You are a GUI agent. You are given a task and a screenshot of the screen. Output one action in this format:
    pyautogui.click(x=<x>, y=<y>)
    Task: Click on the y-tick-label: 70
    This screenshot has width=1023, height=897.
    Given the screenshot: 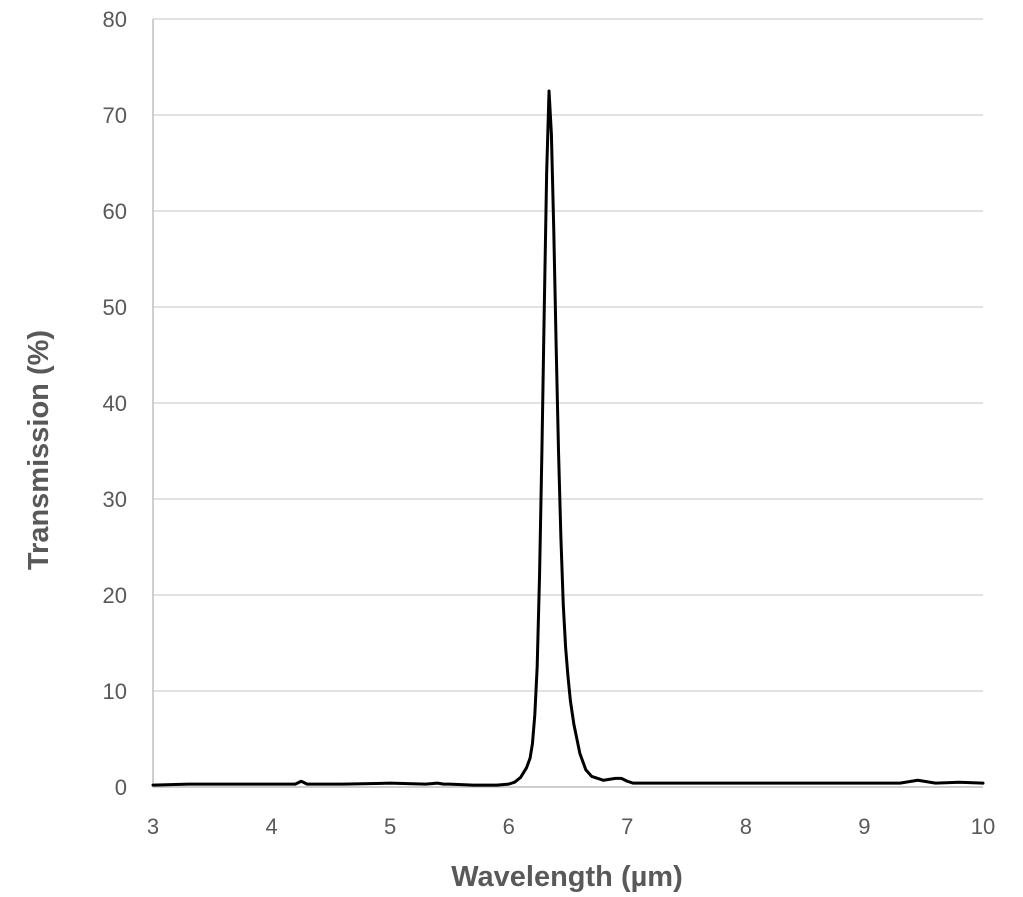 What is the action you would take?
    pyautogui.click(x=115, y=115)
    